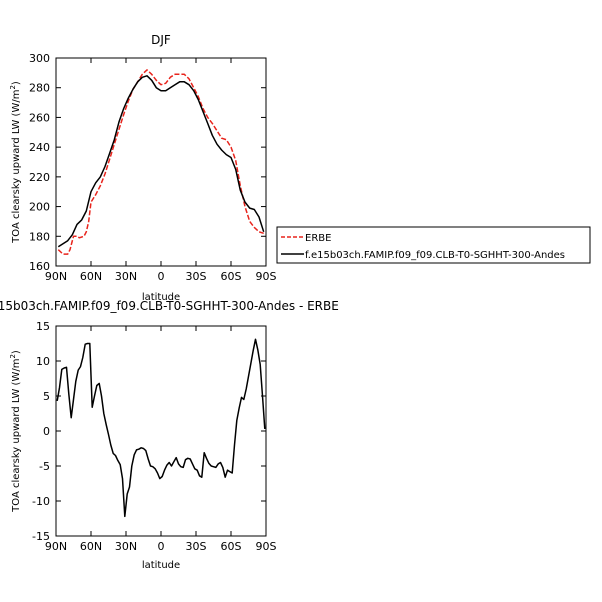 The height and width of the screenshot is (602, 602). What do you see at coordinates (43, 361) in the screenshot?
I see `panel2-ytick-label: 10` at bounding box center [43, 361].